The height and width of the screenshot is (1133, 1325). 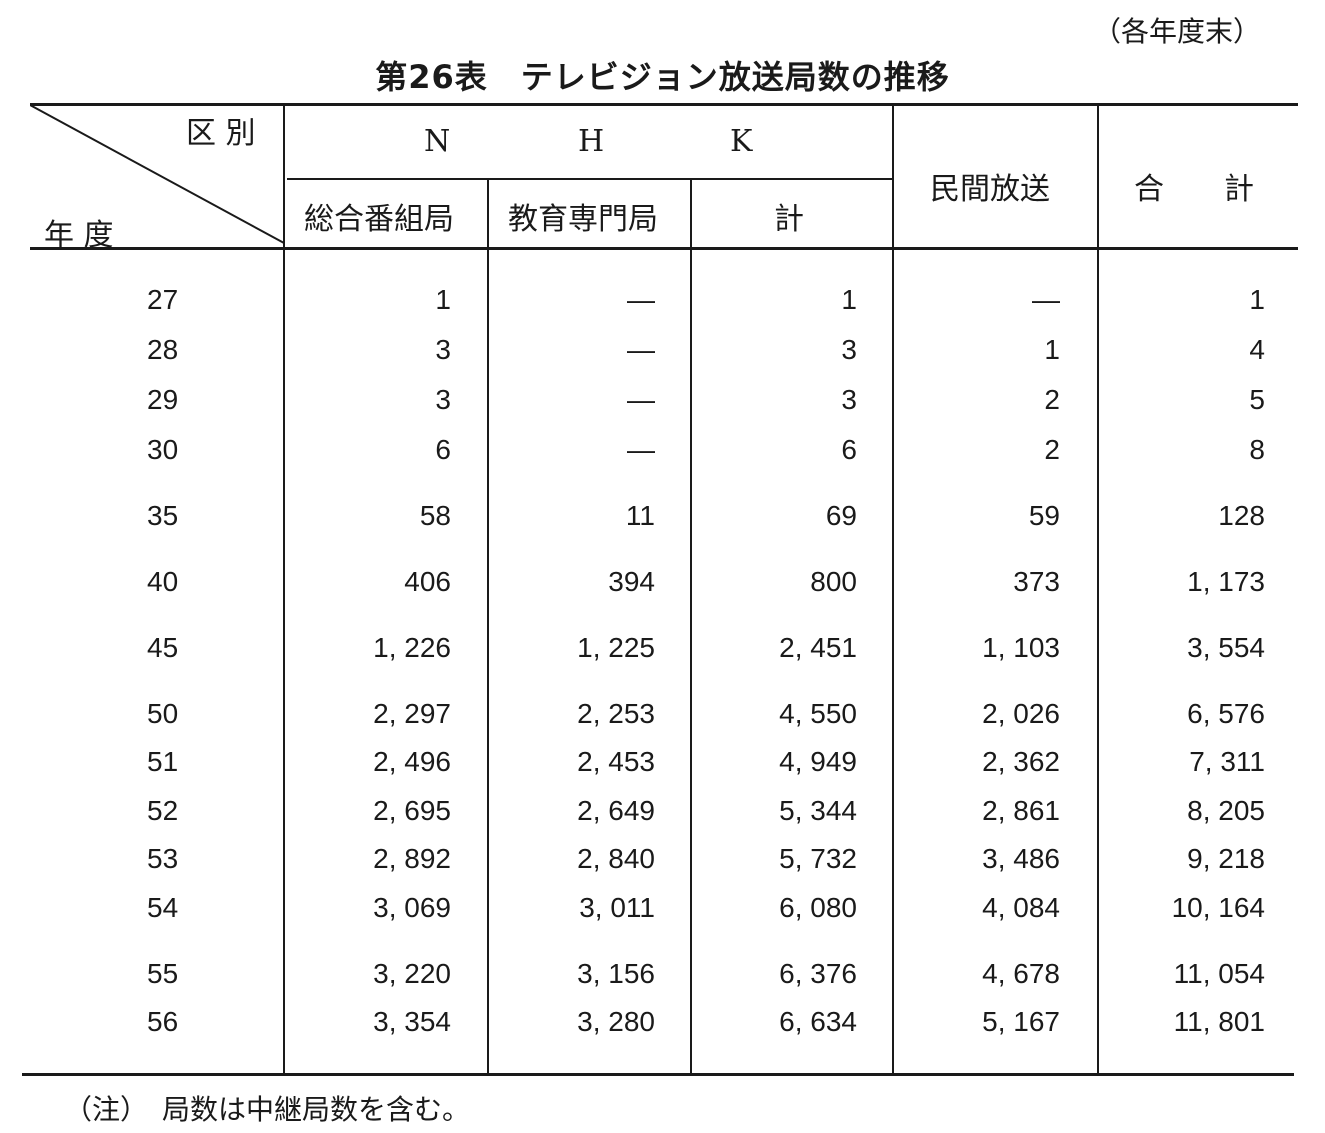 I want to click on nhk-letter-h: H, so click(x=591, y=141).